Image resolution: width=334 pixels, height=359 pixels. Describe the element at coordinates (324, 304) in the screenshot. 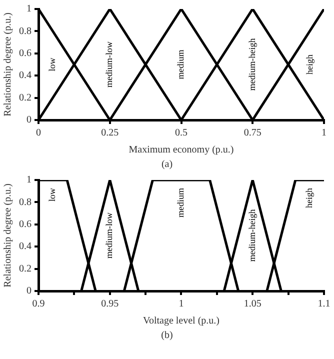

I see `x-tick-label: 1.1` at that location.